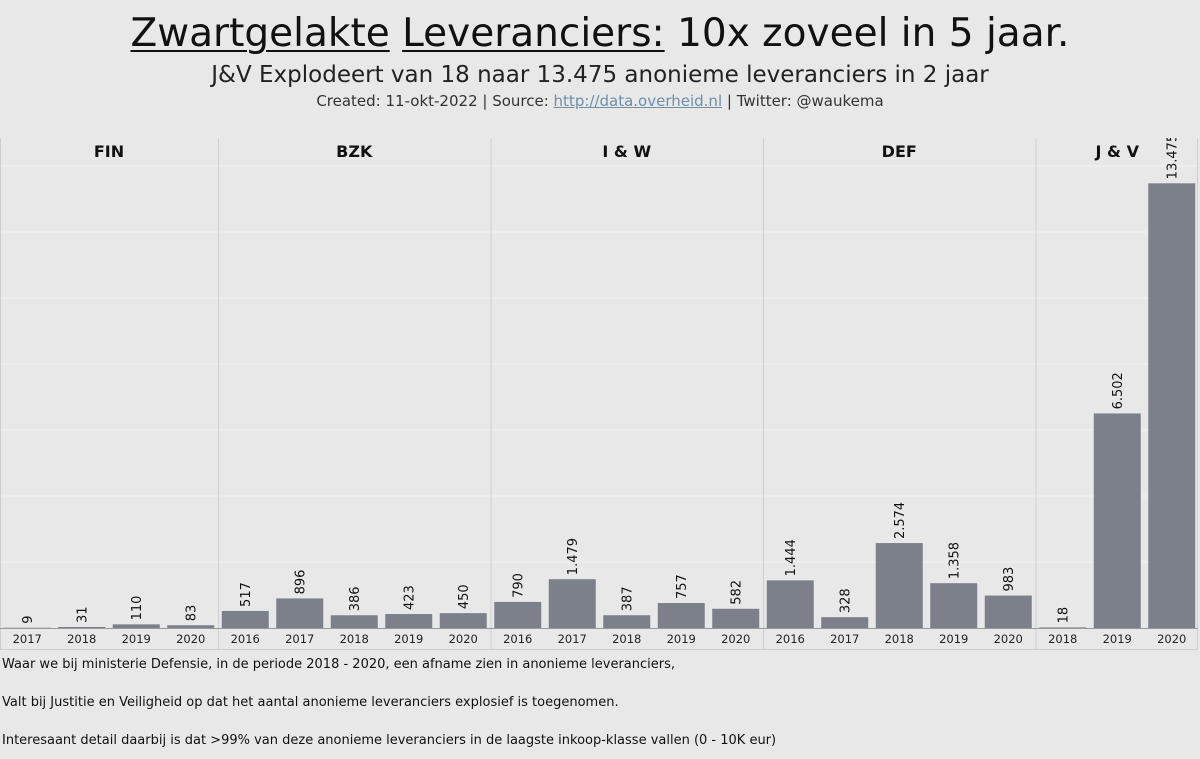  I want to click on data-label: 450, so click(464, 596).